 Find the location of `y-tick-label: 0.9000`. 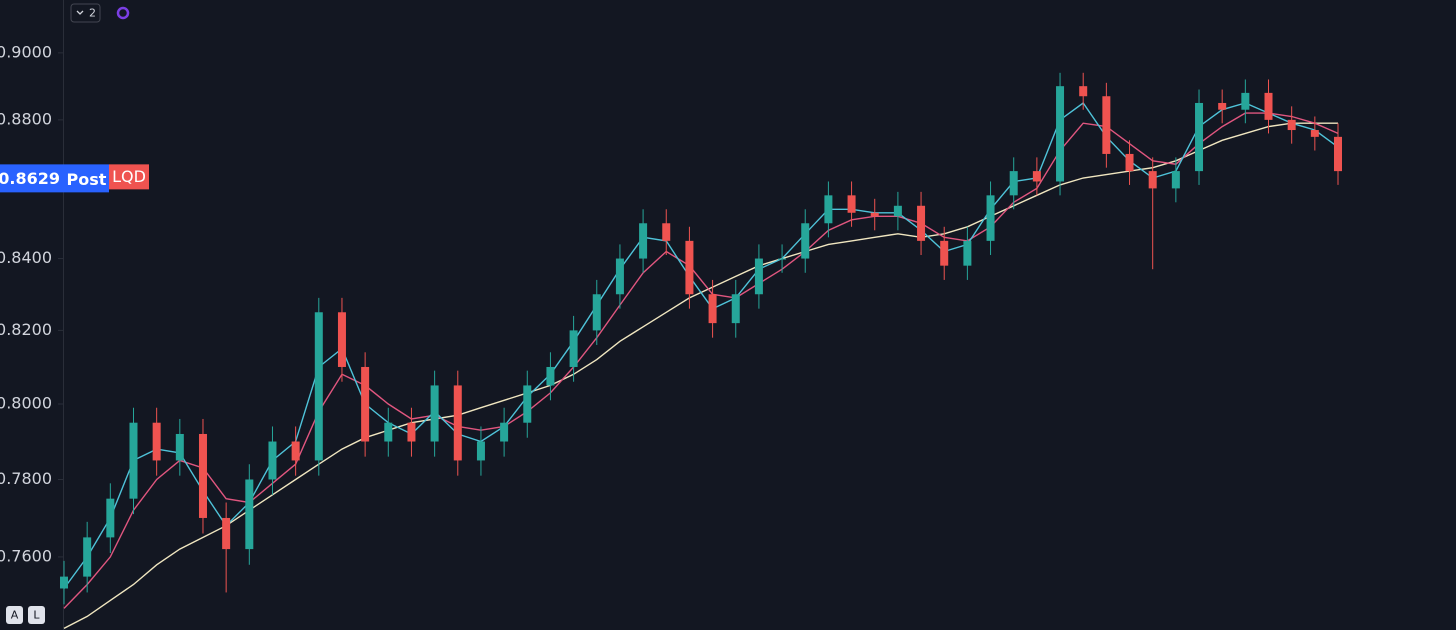

y-tick-label: 0.9000 is located at coordinates (26, 51).